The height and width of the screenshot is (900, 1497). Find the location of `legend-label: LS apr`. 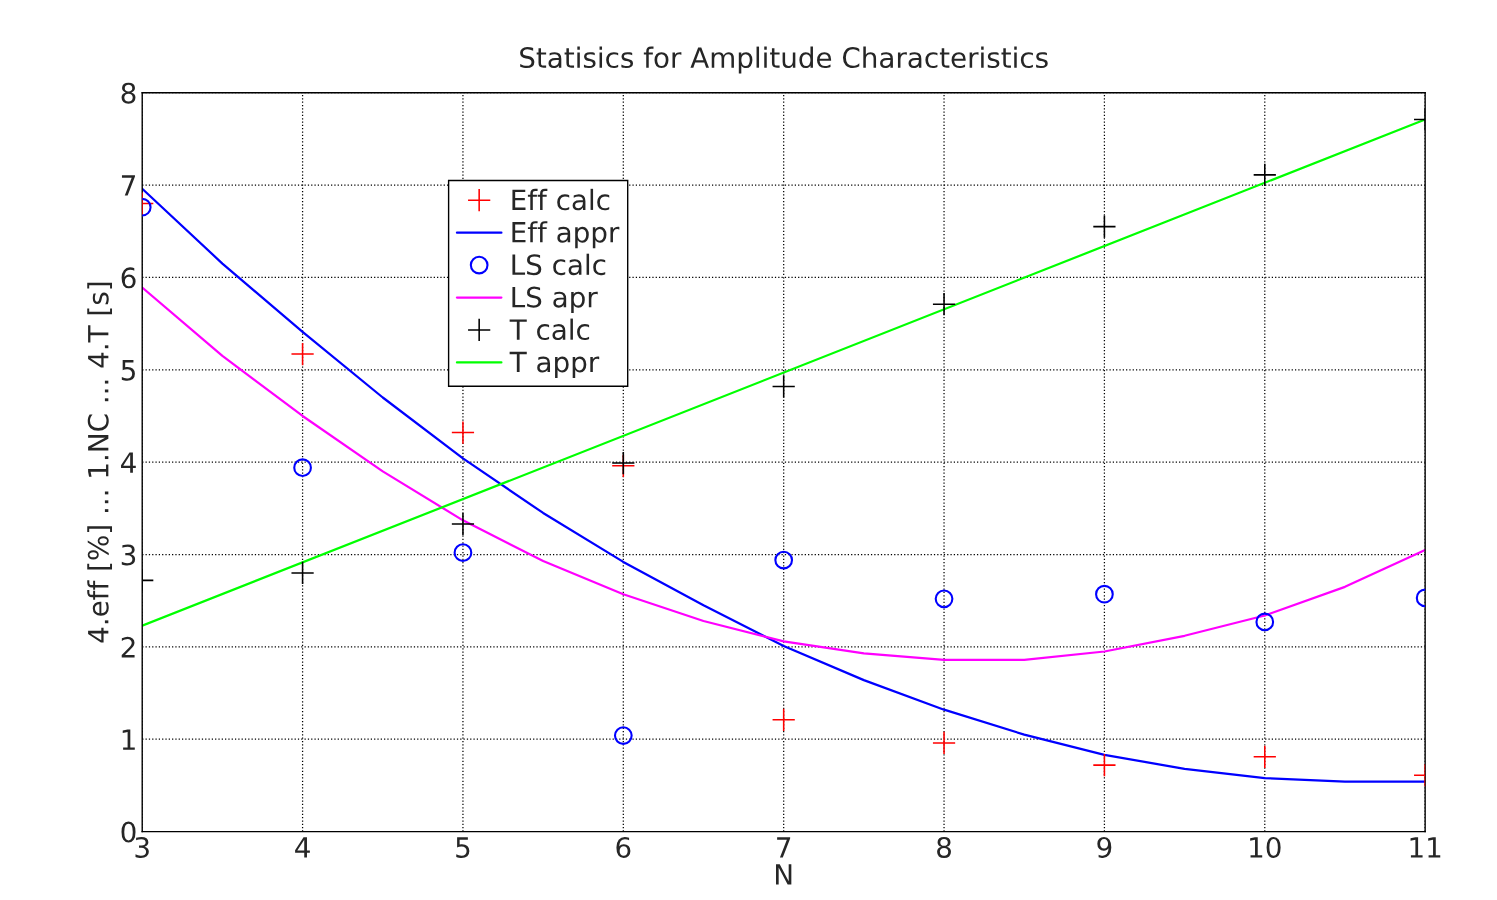

legend-label: LS apr is located at coordinates (555, 300).